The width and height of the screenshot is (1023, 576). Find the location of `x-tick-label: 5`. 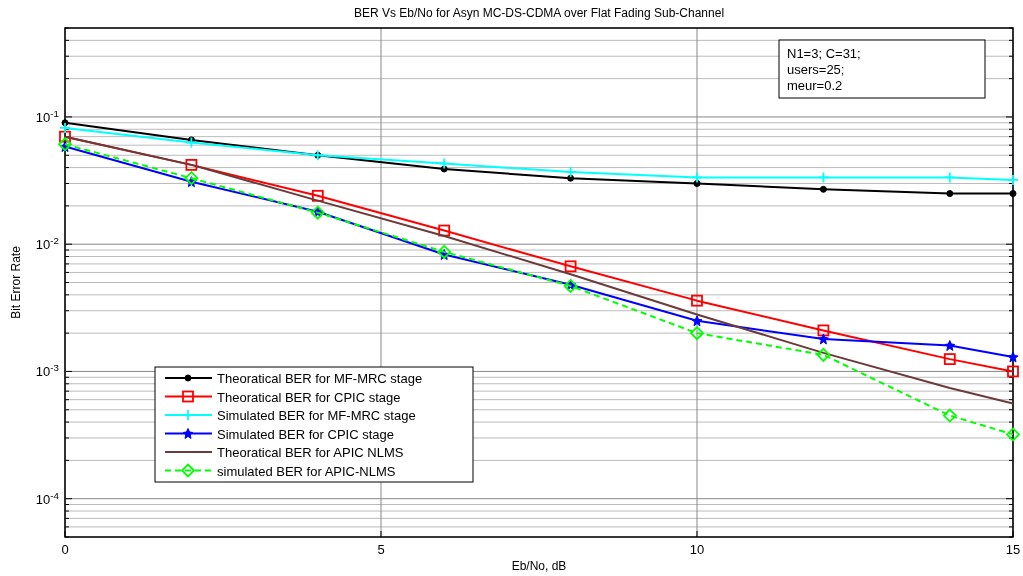

x-tick-label: 5 is located at coordinates (381, 549).